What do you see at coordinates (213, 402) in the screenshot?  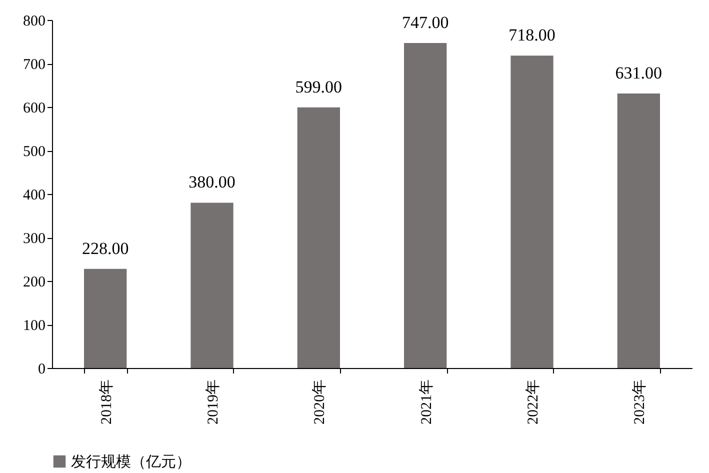 I see `x-tick-label: 2019年` at bounding box center [213, 402].